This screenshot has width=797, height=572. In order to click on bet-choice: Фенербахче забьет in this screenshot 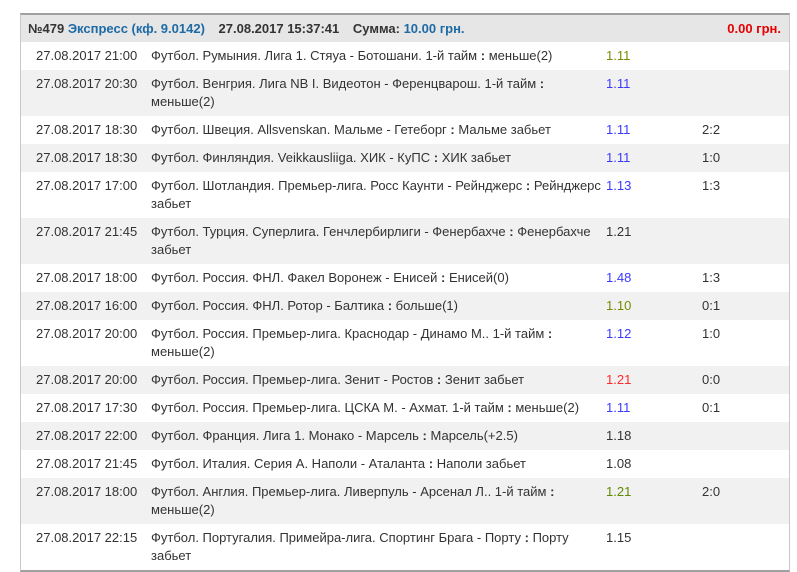, I will do `click(371, 240)`.